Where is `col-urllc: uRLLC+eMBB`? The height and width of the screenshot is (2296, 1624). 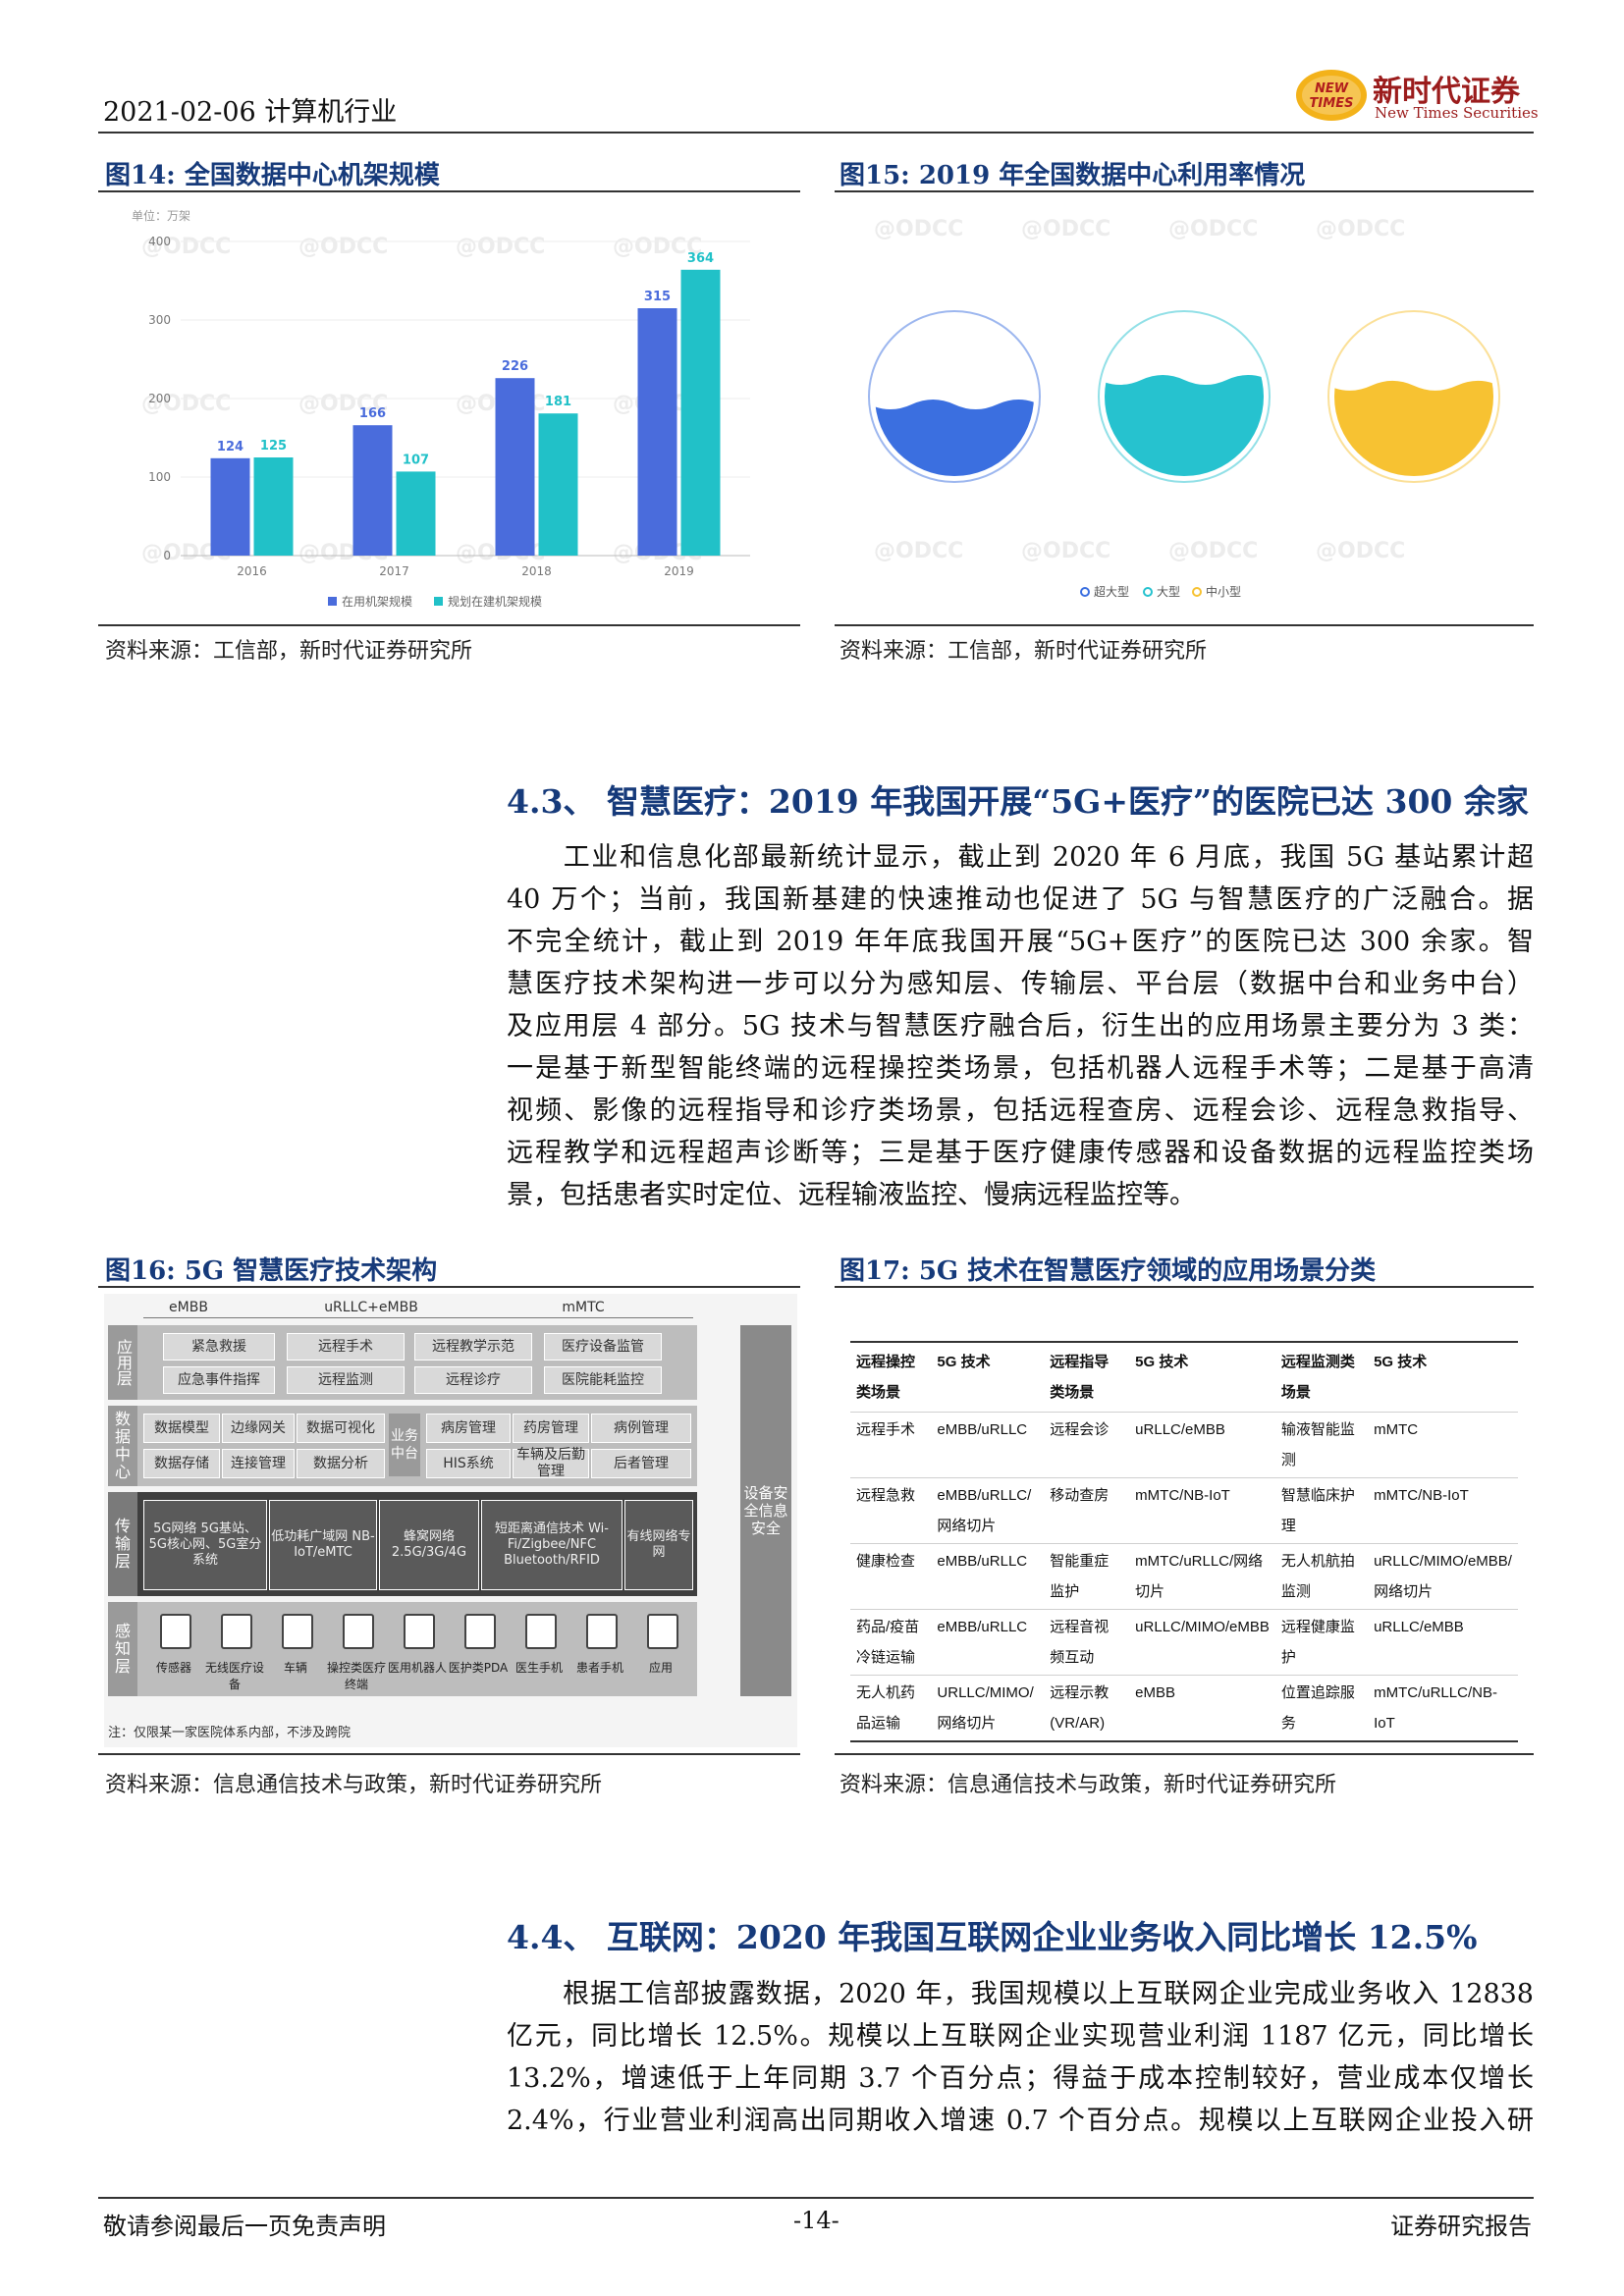
col-urllc: uRLLC+eMBB is located at coordinates (371, 1308).